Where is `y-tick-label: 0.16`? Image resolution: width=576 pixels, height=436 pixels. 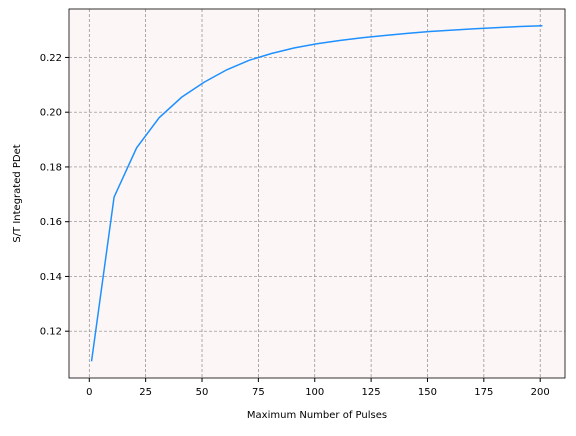 y-tick-label: 0.16 is located at coordinates (51, 222).